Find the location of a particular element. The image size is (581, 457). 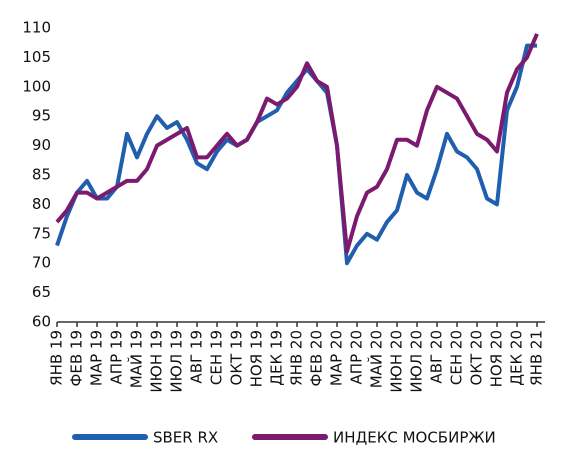

x-tick-label: НОЯ 20 is located at coordinates (497, 358).